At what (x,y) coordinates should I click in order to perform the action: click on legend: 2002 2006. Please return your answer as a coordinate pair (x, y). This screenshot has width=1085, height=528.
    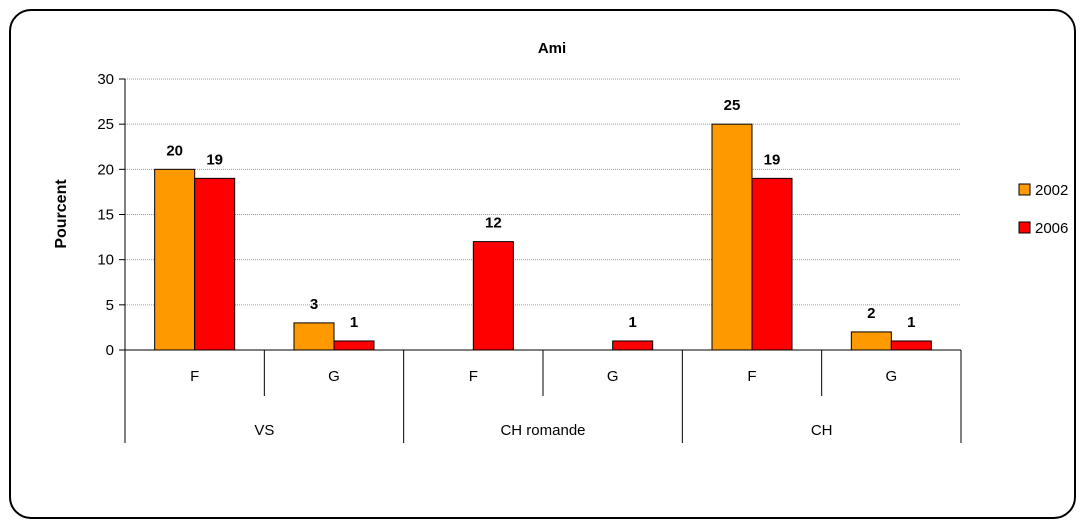
    Looking at the image, I should click on (1043, 209).